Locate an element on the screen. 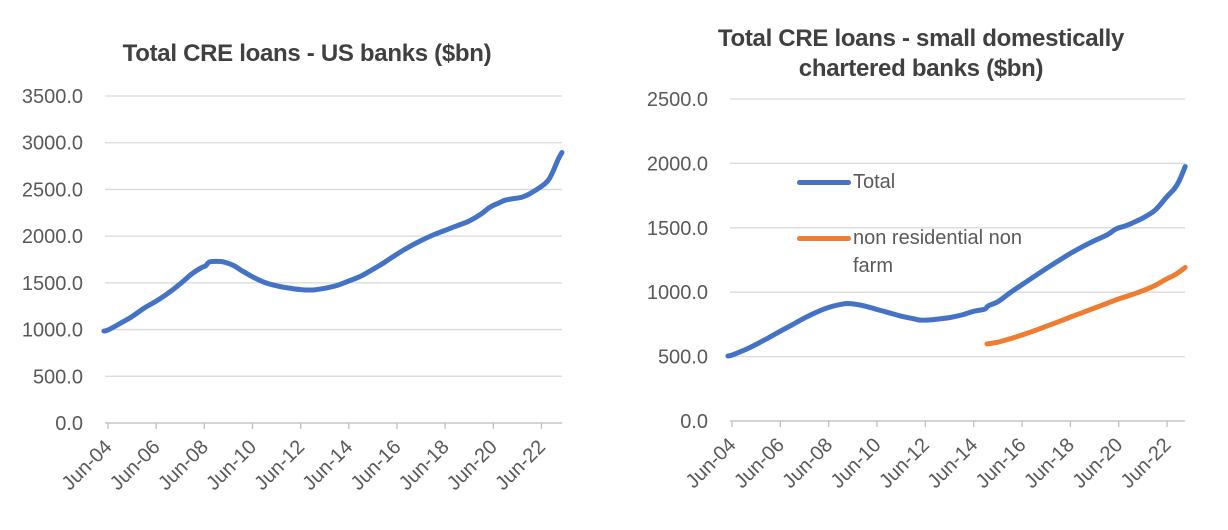 The width and height of the screenshot is (1228, 530). series-line-non-residential-non-farm is located at coordinates (1086, 306).